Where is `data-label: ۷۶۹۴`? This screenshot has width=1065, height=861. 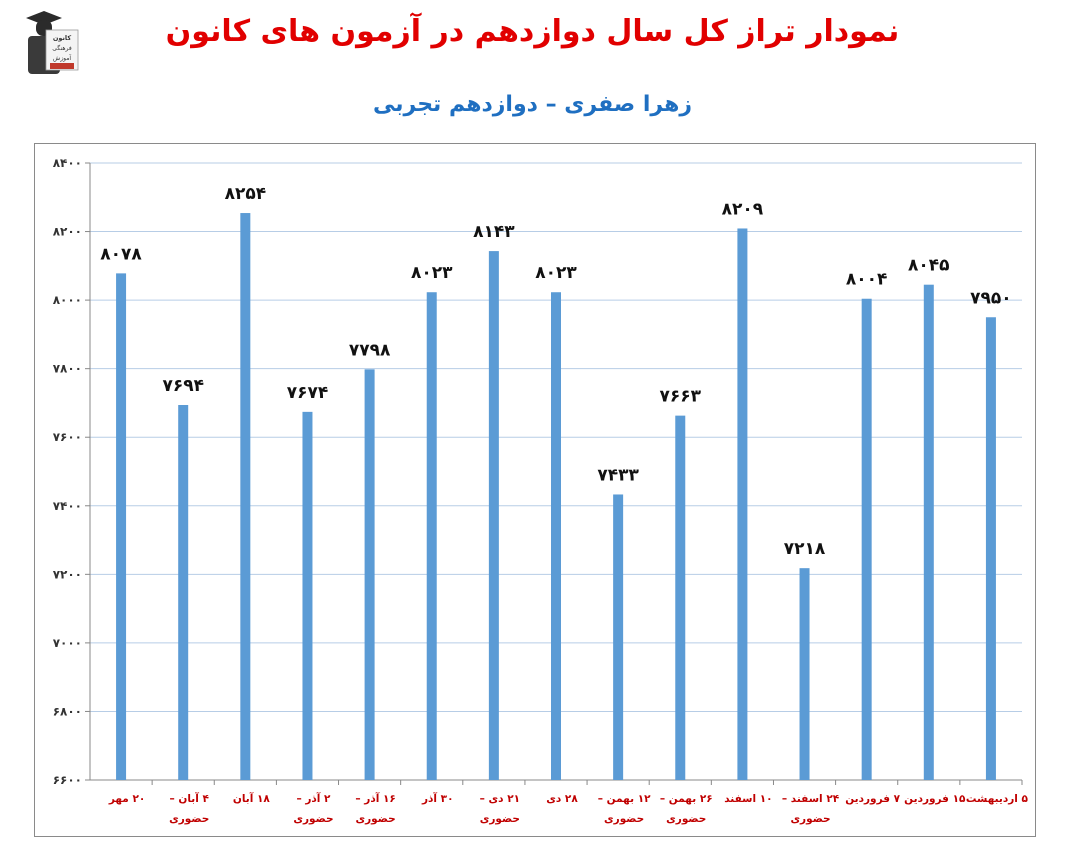 data-label: ۷۶۹۴ is located at coordinates (183, 386).